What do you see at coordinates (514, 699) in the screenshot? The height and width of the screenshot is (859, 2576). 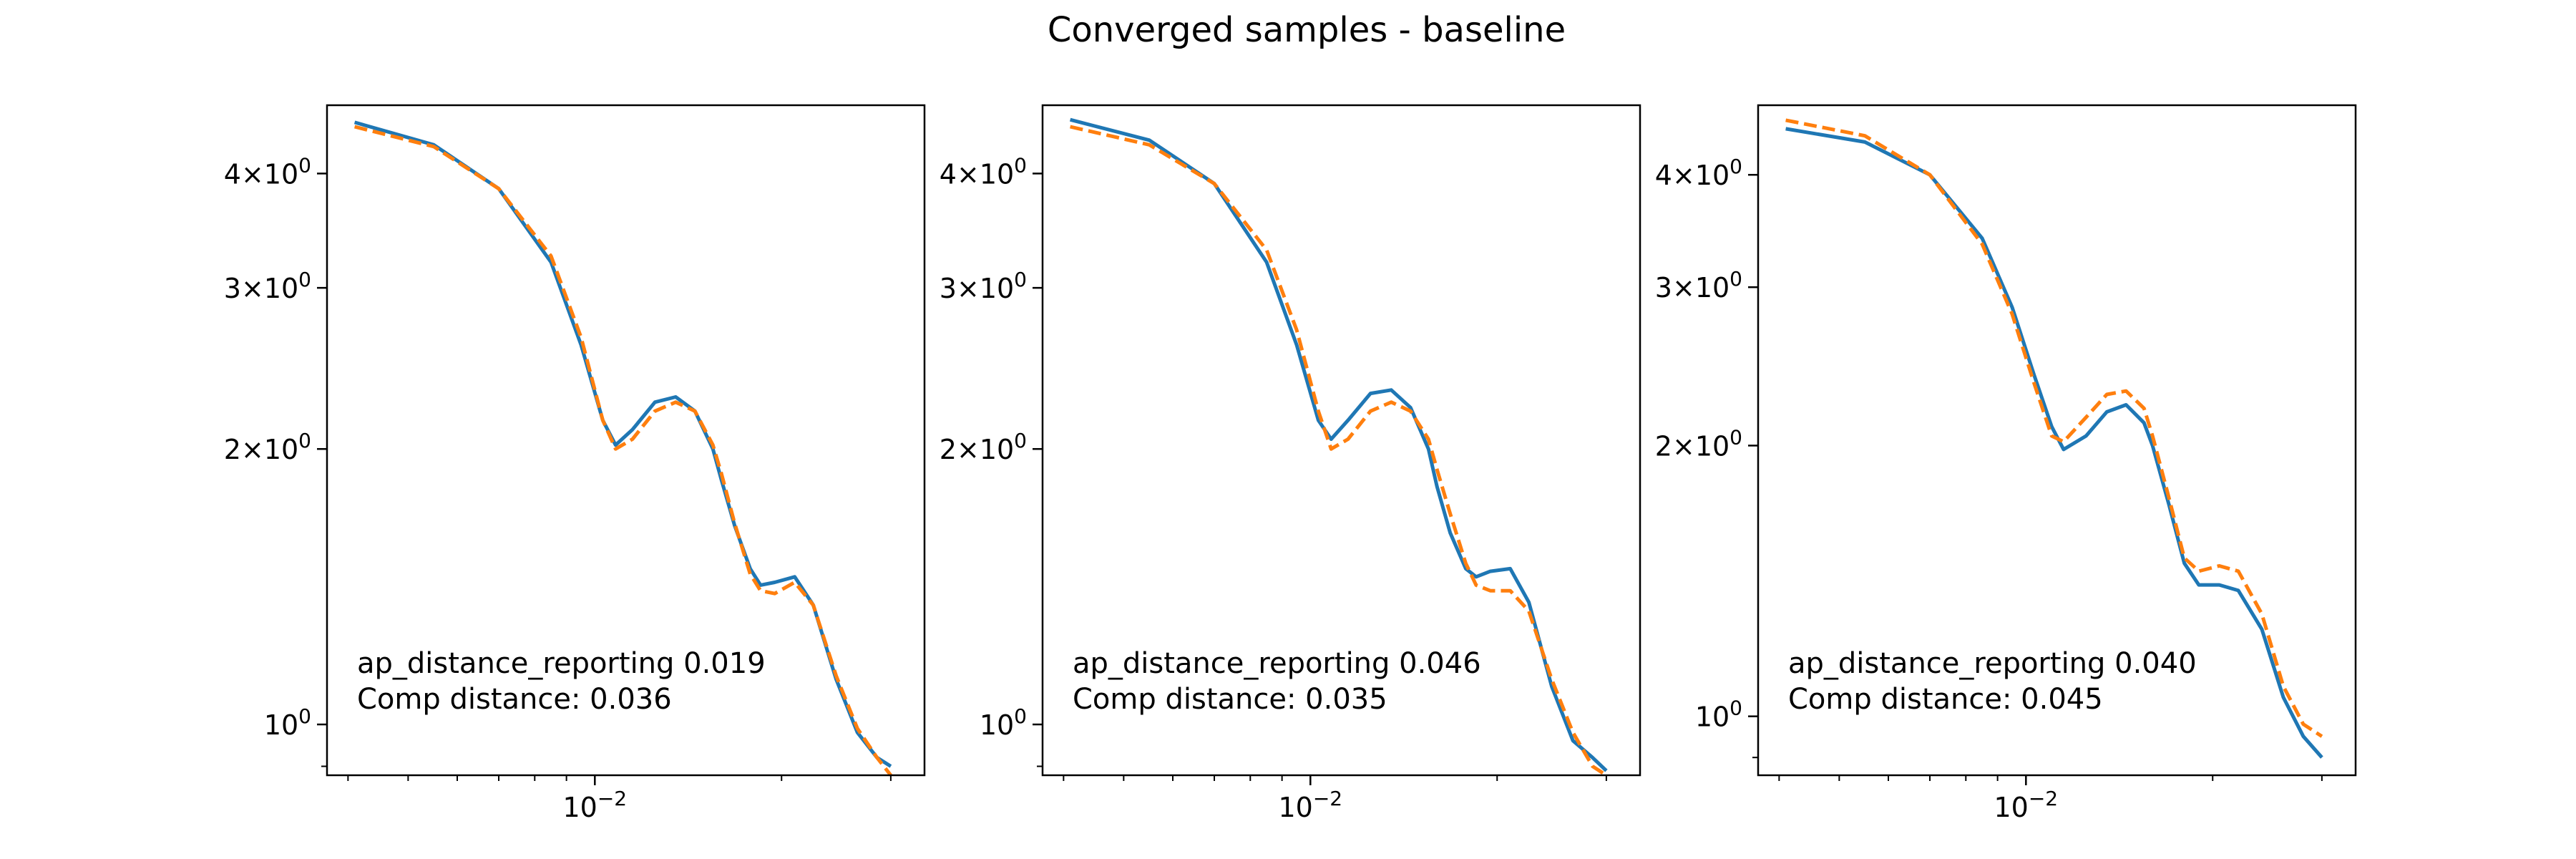 I see `annotation-line-2: Comp distance: 0.036` at bounding box center [514, 699].